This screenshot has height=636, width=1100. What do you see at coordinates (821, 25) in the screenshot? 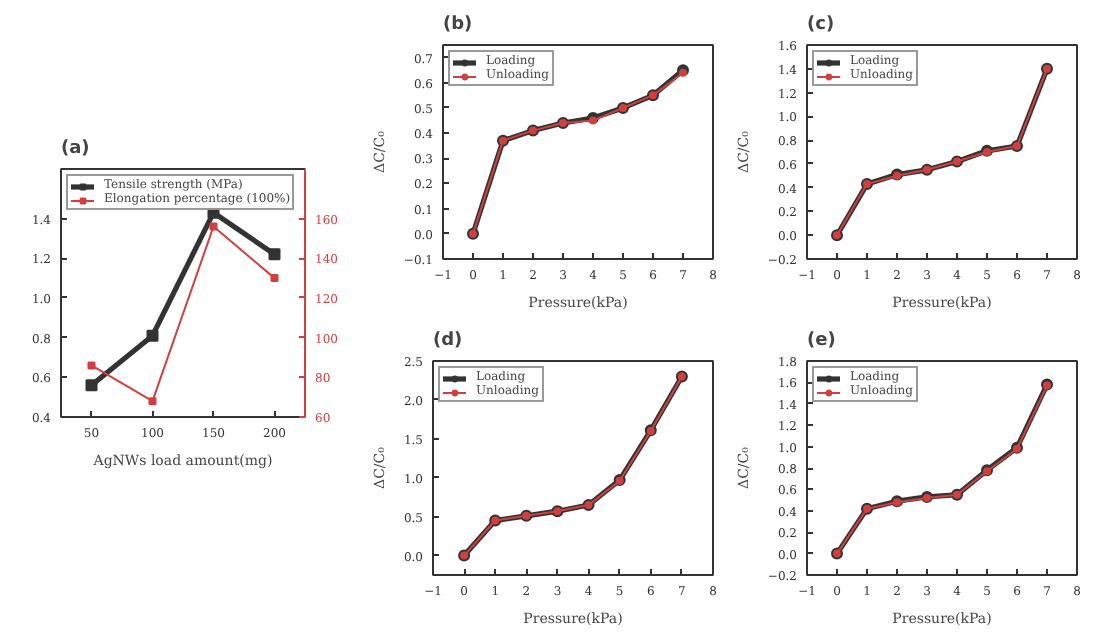
I see `chart-title: (c)` at bounding box center [821, 25].